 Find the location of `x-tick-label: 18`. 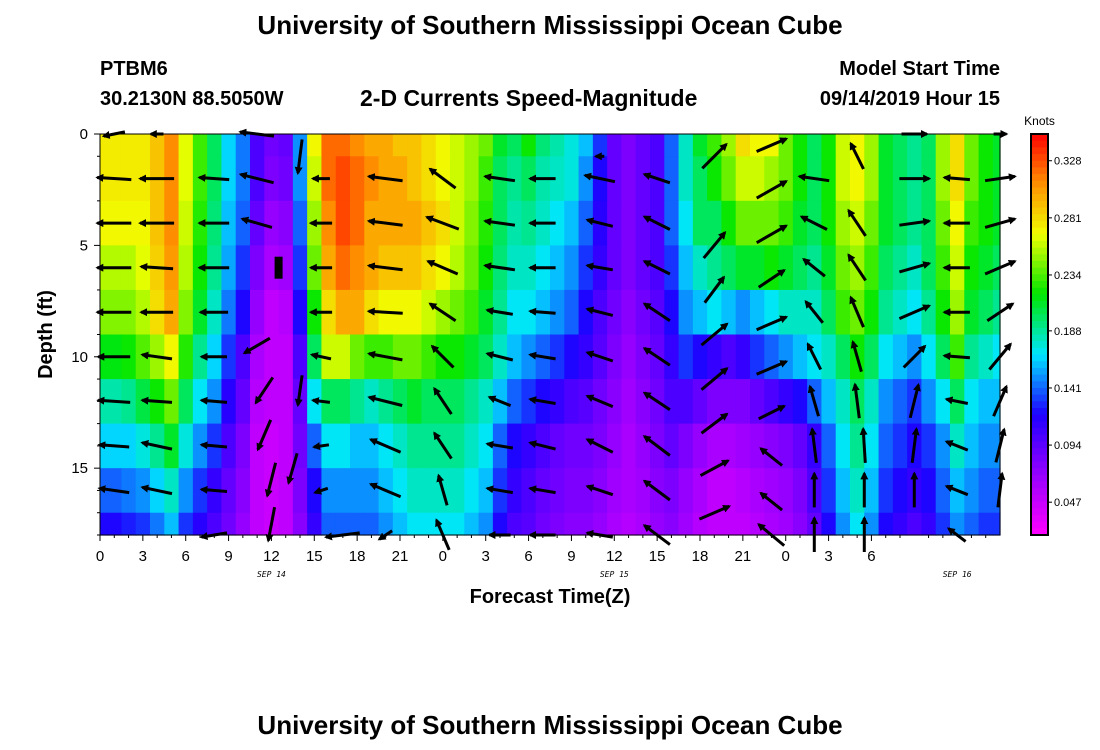

x-tick-label: 18 is located at coordinates (357, 556).